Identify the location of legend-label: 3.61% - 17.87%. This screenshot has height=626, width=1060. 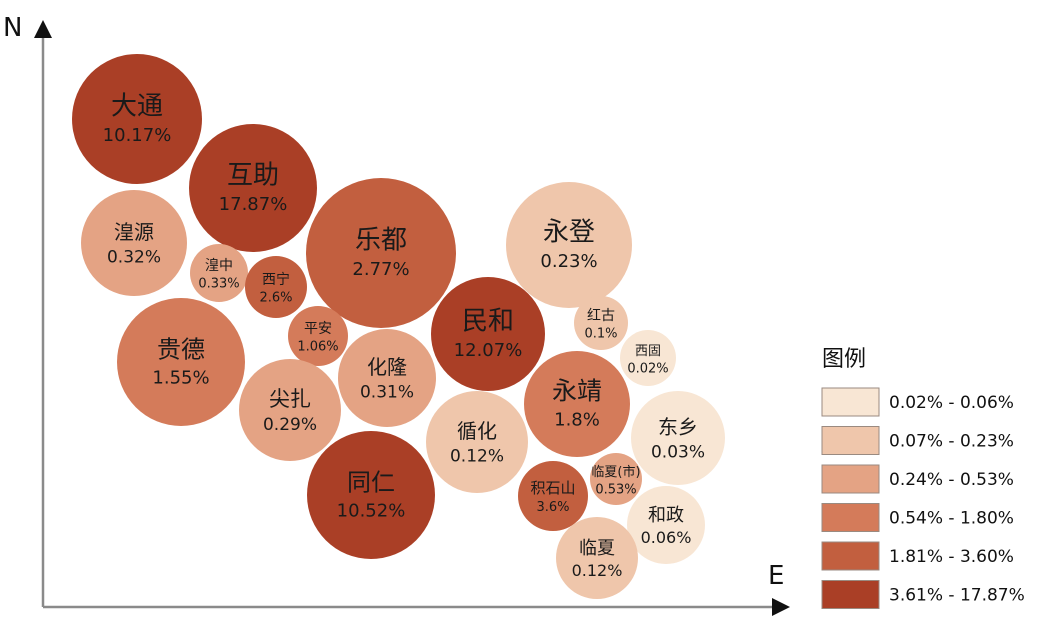
(957, 596).